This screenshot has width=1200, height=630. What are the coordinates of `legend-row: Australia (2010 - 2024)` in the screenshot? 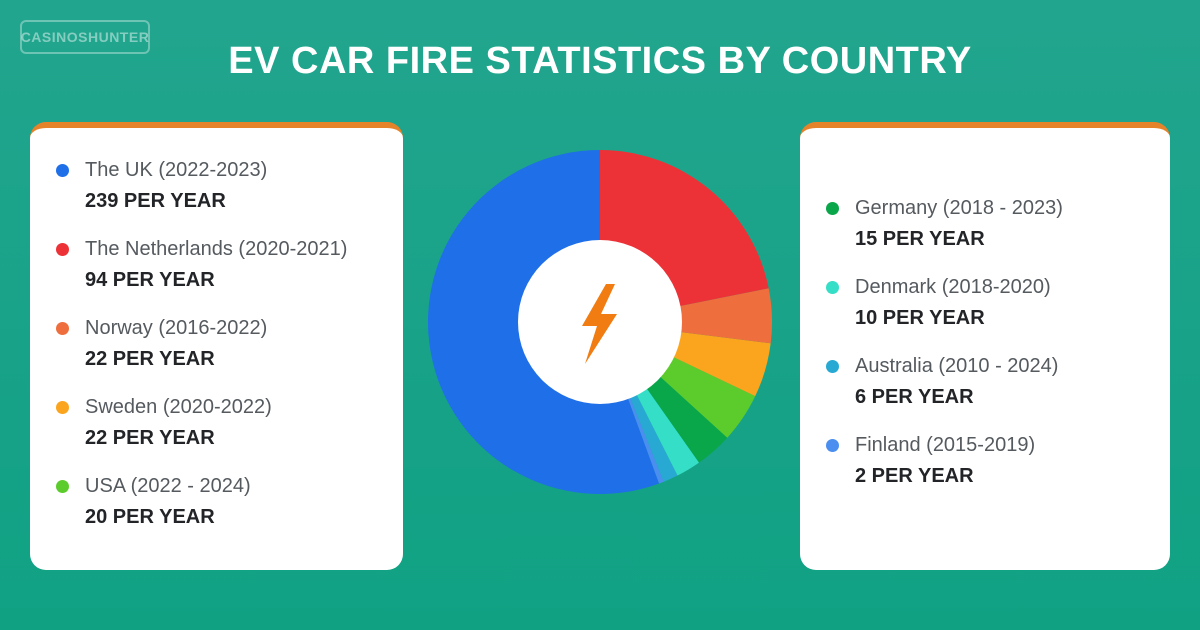 It's located at (998, 366).